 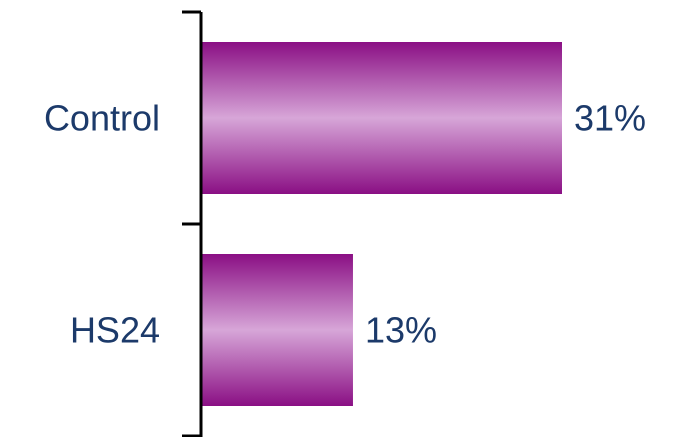 I want to click on bar-hs24, so click(x=277, y=330).